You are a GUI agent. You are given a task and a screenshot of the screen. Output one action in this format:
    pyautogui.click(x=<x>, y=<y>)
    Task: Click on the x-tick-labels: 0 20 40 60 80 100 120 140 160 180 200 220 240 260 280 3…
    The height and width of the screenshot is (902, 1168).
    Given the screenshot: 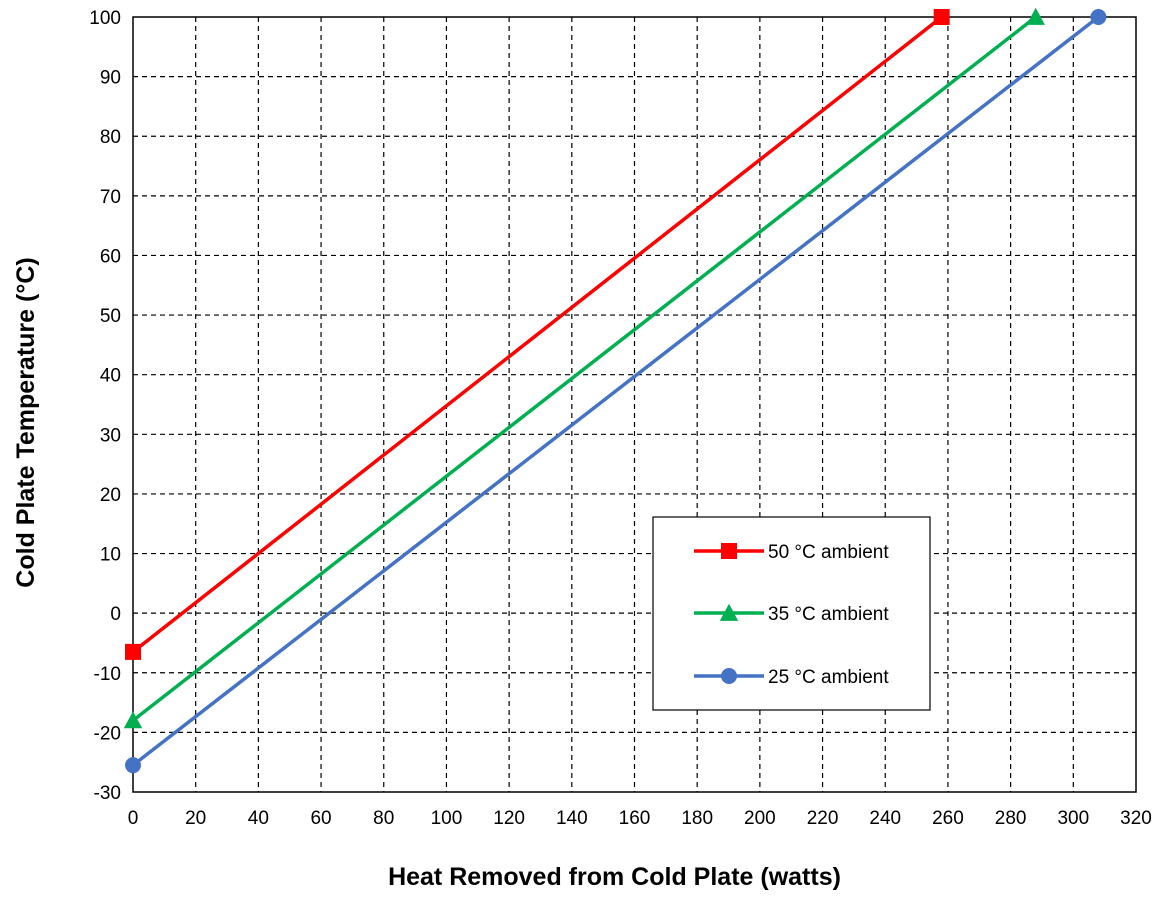 What is the action you would take?
    pyautogui.click(x=640, y=818)
    